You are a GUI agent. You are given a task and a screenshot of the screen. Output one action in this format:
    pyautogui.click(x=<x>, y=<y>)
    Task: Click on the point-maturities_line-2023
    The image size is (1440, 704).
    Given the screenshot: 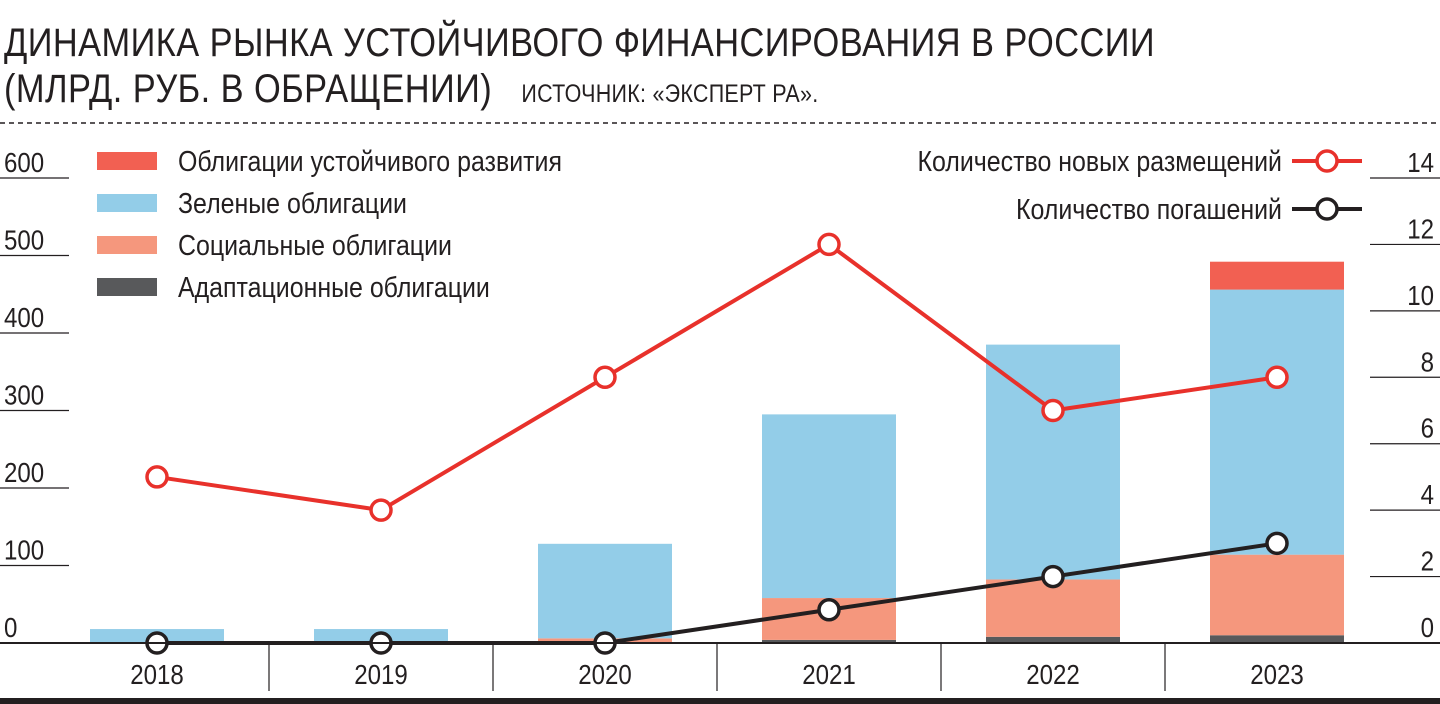 What is the action you would take?
    pyautogui.click(x=1277, y=543)
    